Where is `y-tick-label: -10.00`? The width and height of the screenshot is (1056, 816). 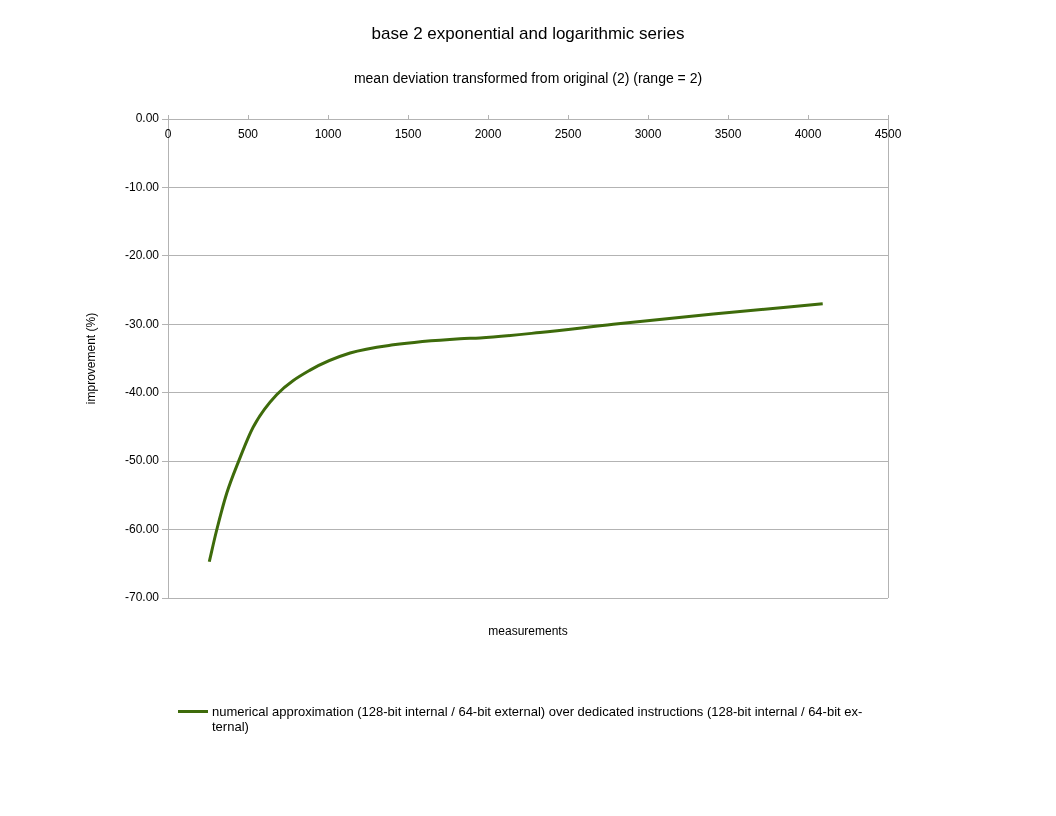 y-tick-label: -10.00 is located at coordinates (142, 186).